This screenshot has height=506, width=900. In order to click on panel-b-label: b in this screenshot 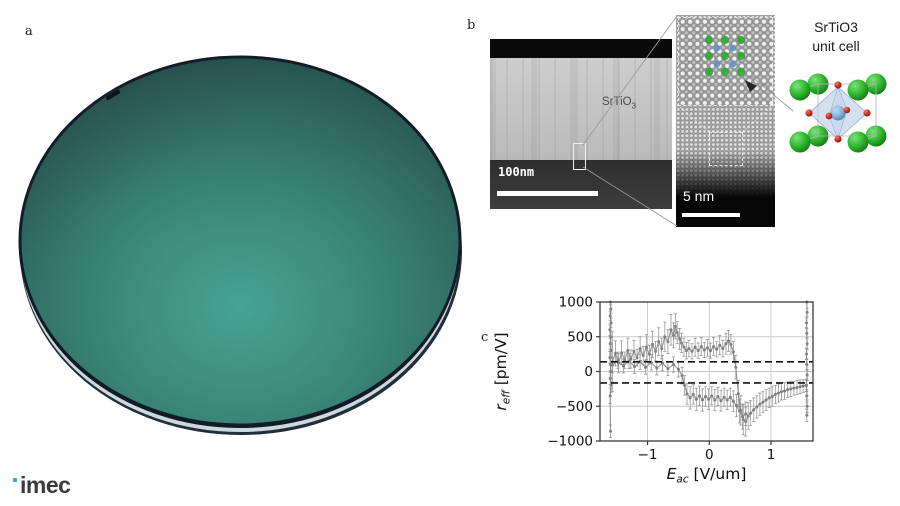, I will do `click(471, 25)`.